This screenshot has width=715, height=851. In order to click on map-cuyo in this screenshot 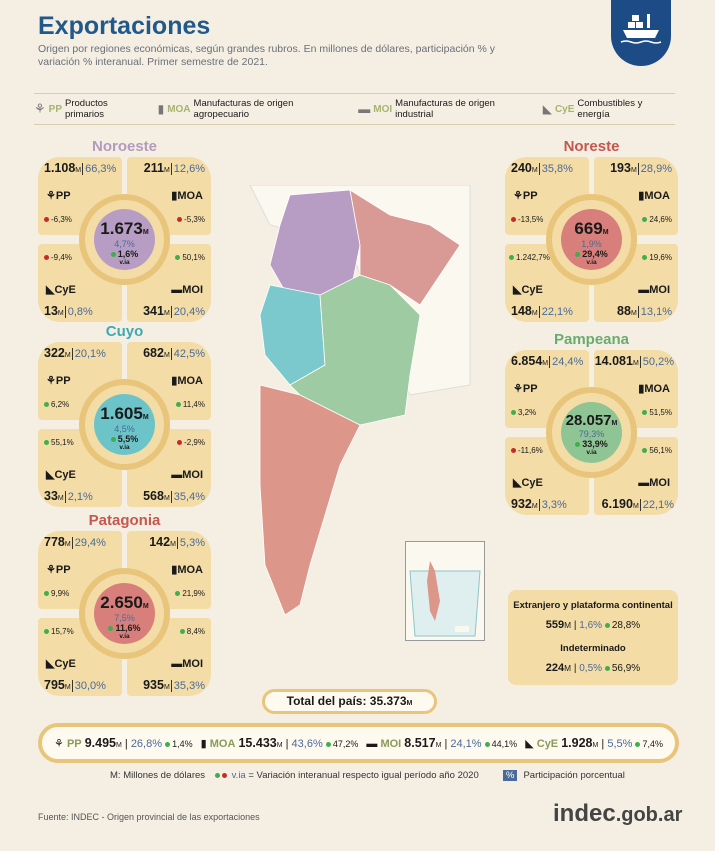, I will do `click(292, 335)`.